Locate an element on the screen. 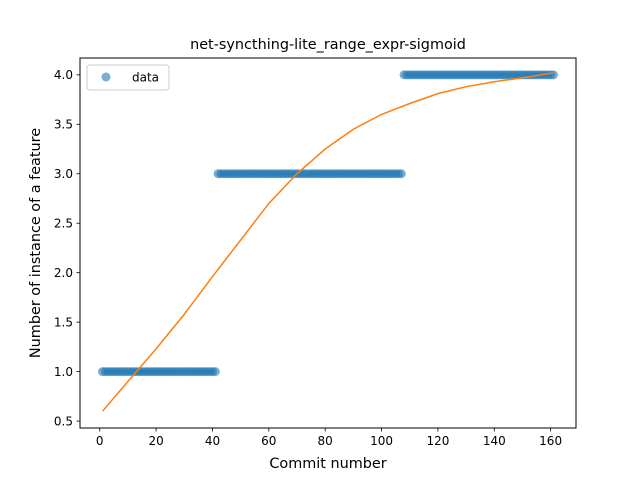  chart-title: net-syncthing-lite_range_expr-sigmoid is located at coordinates (328, 45).